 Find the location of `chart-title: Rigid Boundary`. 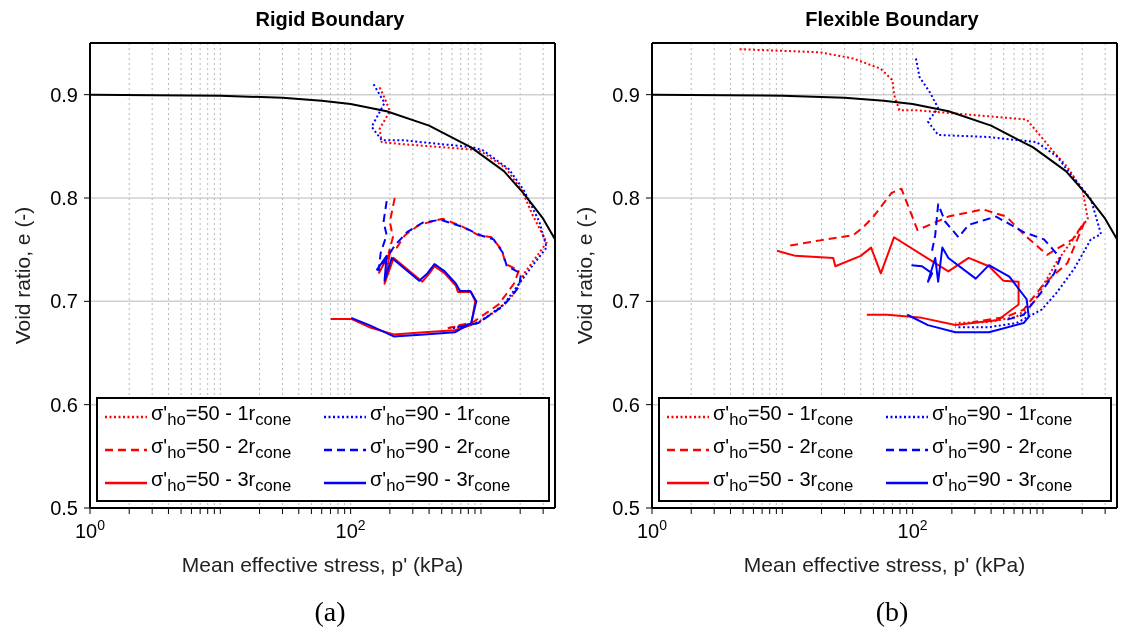

chart-title: Rigid Boundary is located at coordinates (330, 20).